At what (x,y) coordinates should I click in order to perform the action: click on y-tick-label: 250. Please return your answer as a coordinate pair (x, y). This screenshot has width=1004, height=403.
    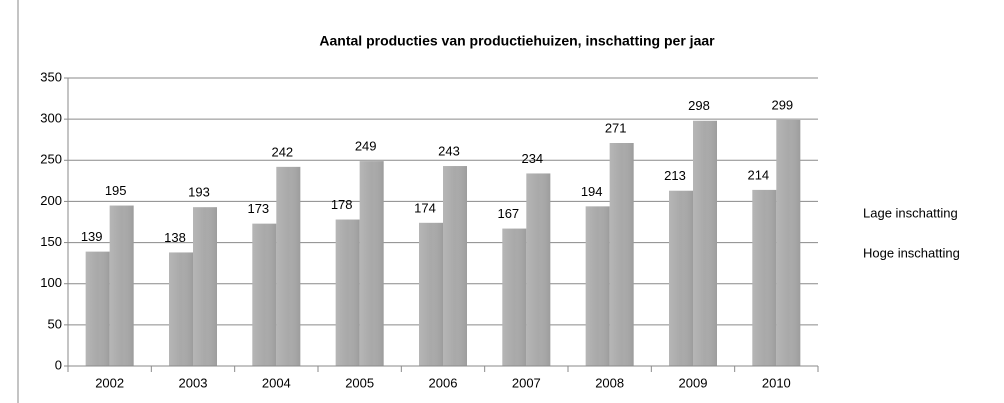
    Looking at the image, I should click on (51, 159).